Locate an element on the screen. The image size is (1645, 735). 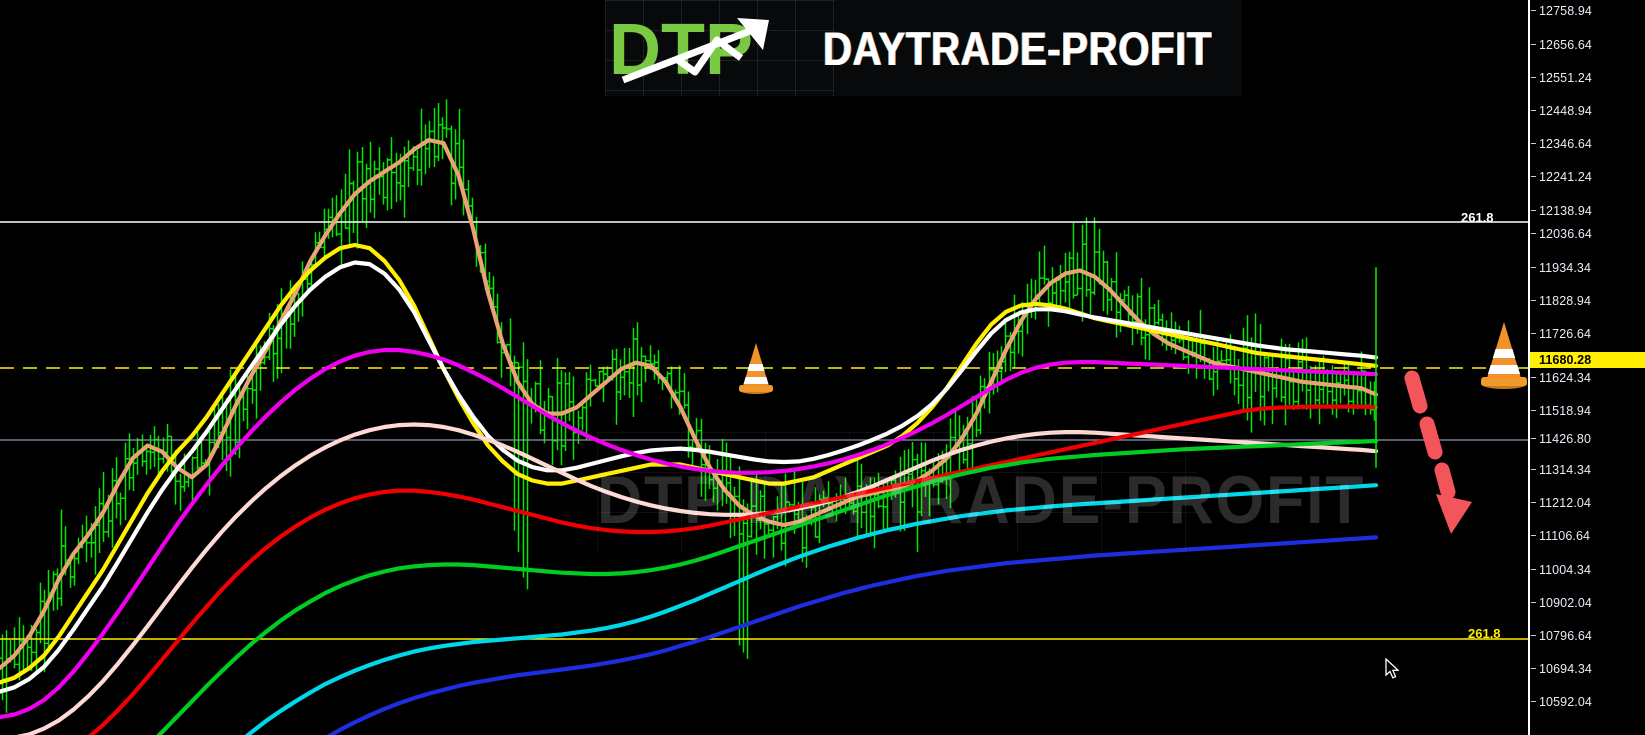
price-axis-tick: 12656.64 is located at coordinates (1587, 45).